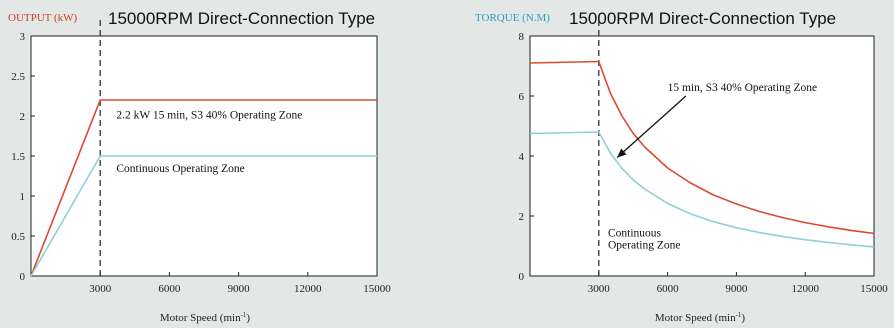  What do you see at coordinates (23, 197) in the screenshot?
I see `output-y-tick-label: 1` at bounding box center [23, 197].